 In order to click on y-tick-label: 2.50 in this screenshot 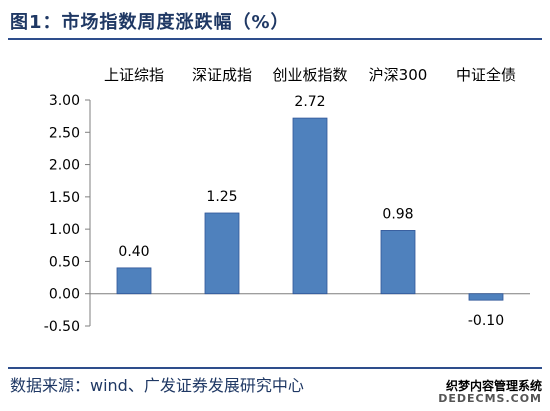, I will do `click(64, 133)`.